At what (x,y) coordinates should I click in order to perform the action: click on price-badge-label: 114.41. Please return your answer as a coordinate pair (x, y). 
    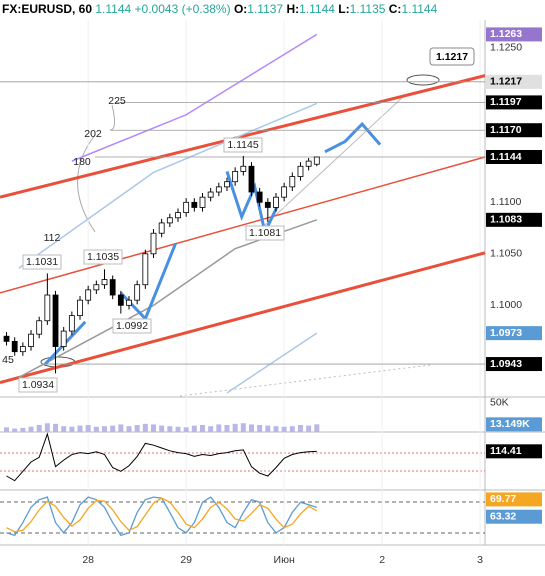
    Looking at the image, I should click on (506, 451).